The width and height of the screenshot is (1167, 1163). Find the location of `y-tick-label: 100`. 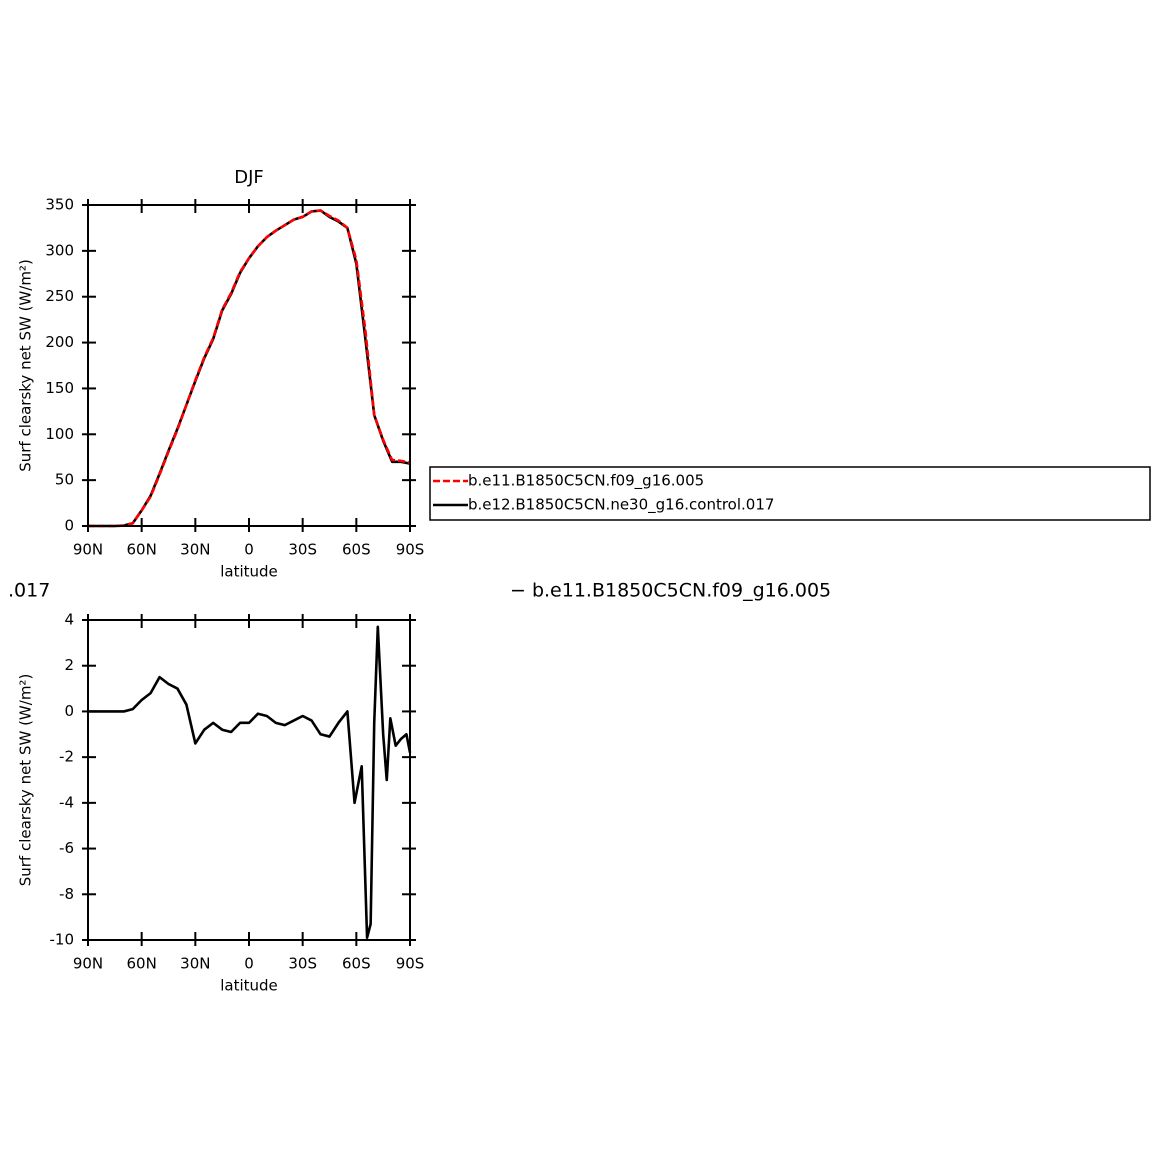

y-tick-label: 100 is located at coordinates (59, 434).